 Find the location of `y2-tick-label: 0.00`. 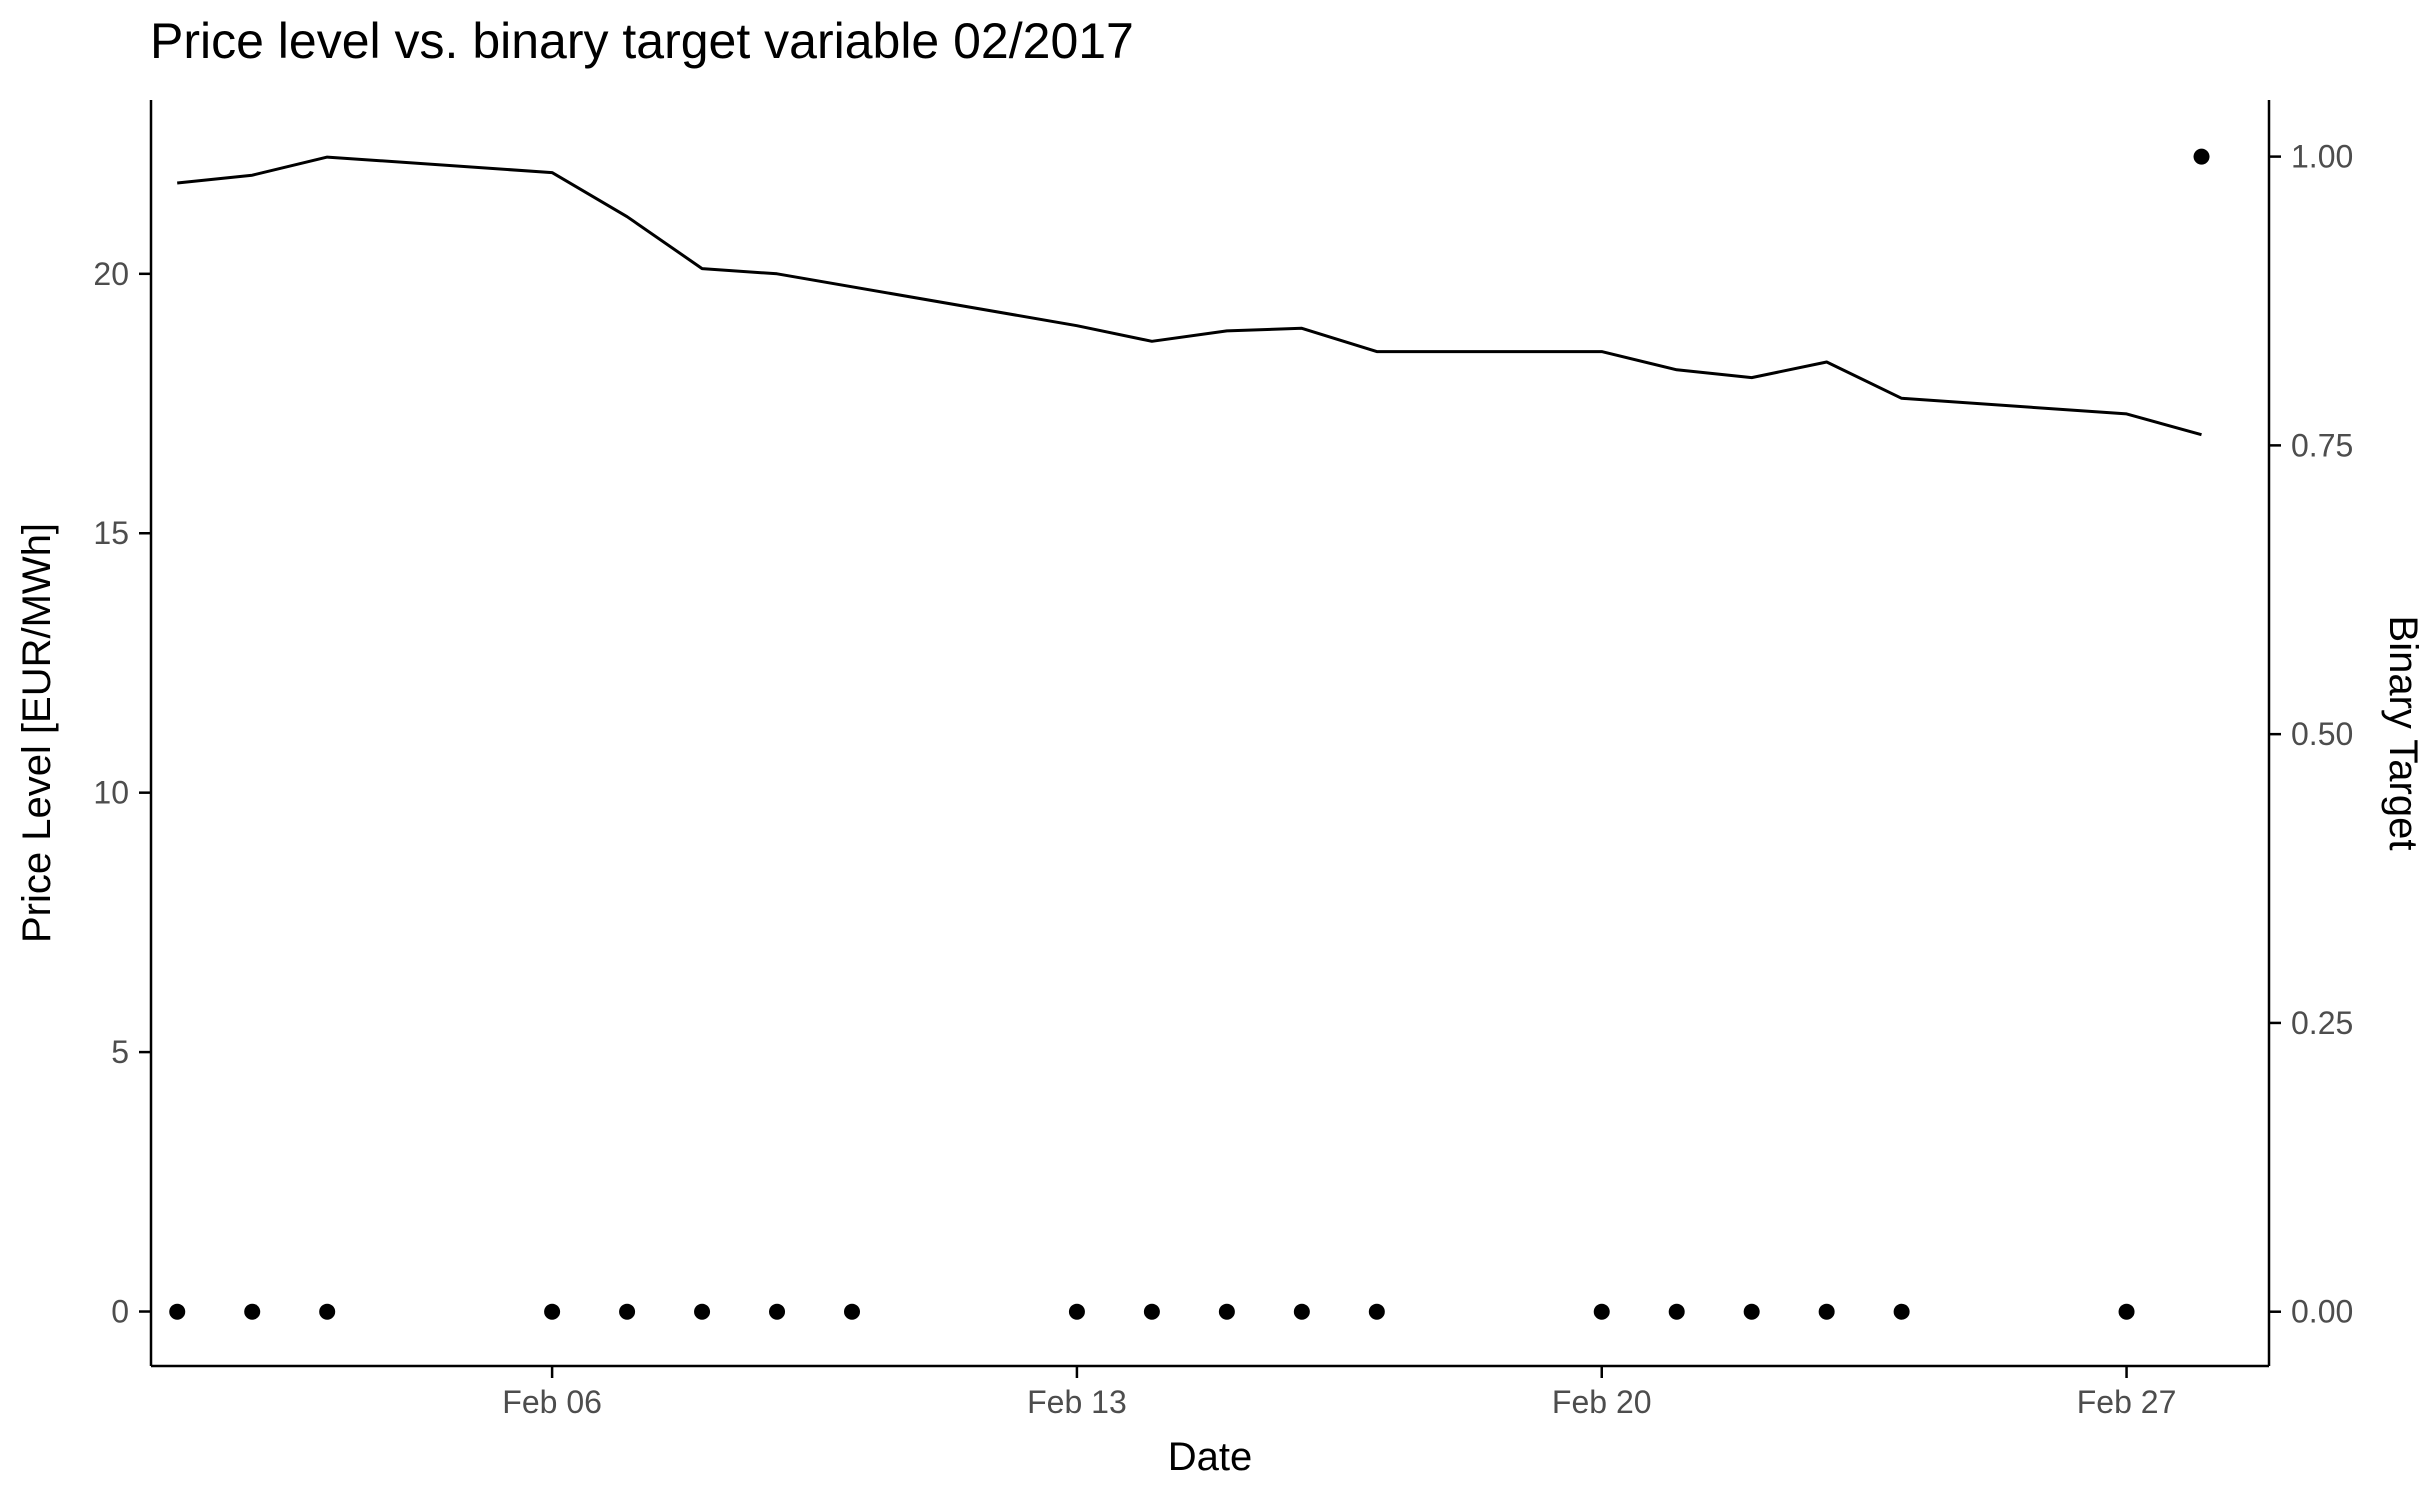

y2-tick-label: 0.00 is located at coordinates (2322, 1312).